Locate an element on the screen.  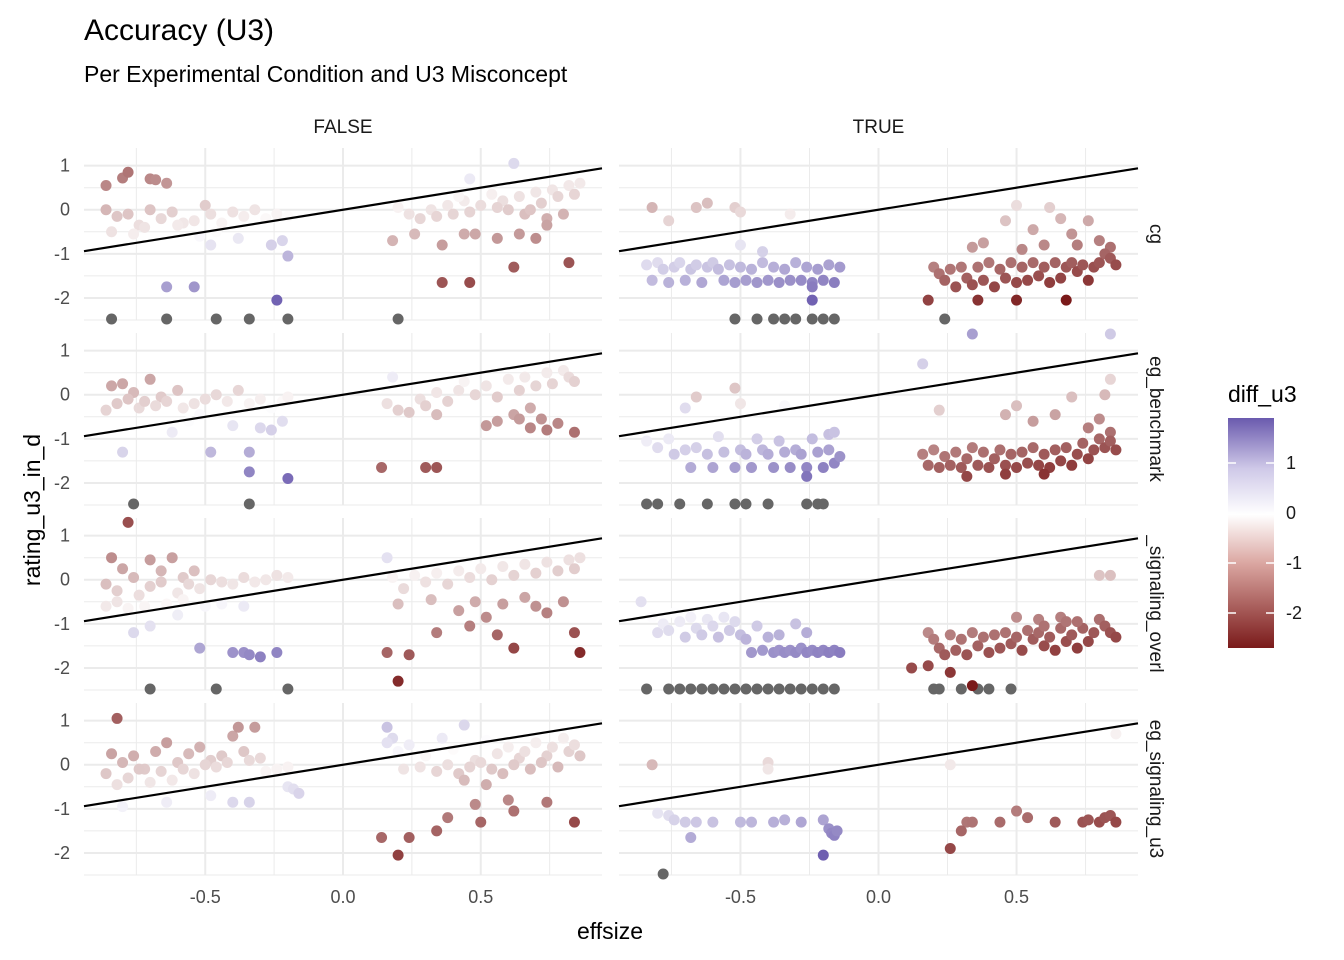
facet-column-label: TRUE is located at coordinates (879, 127).